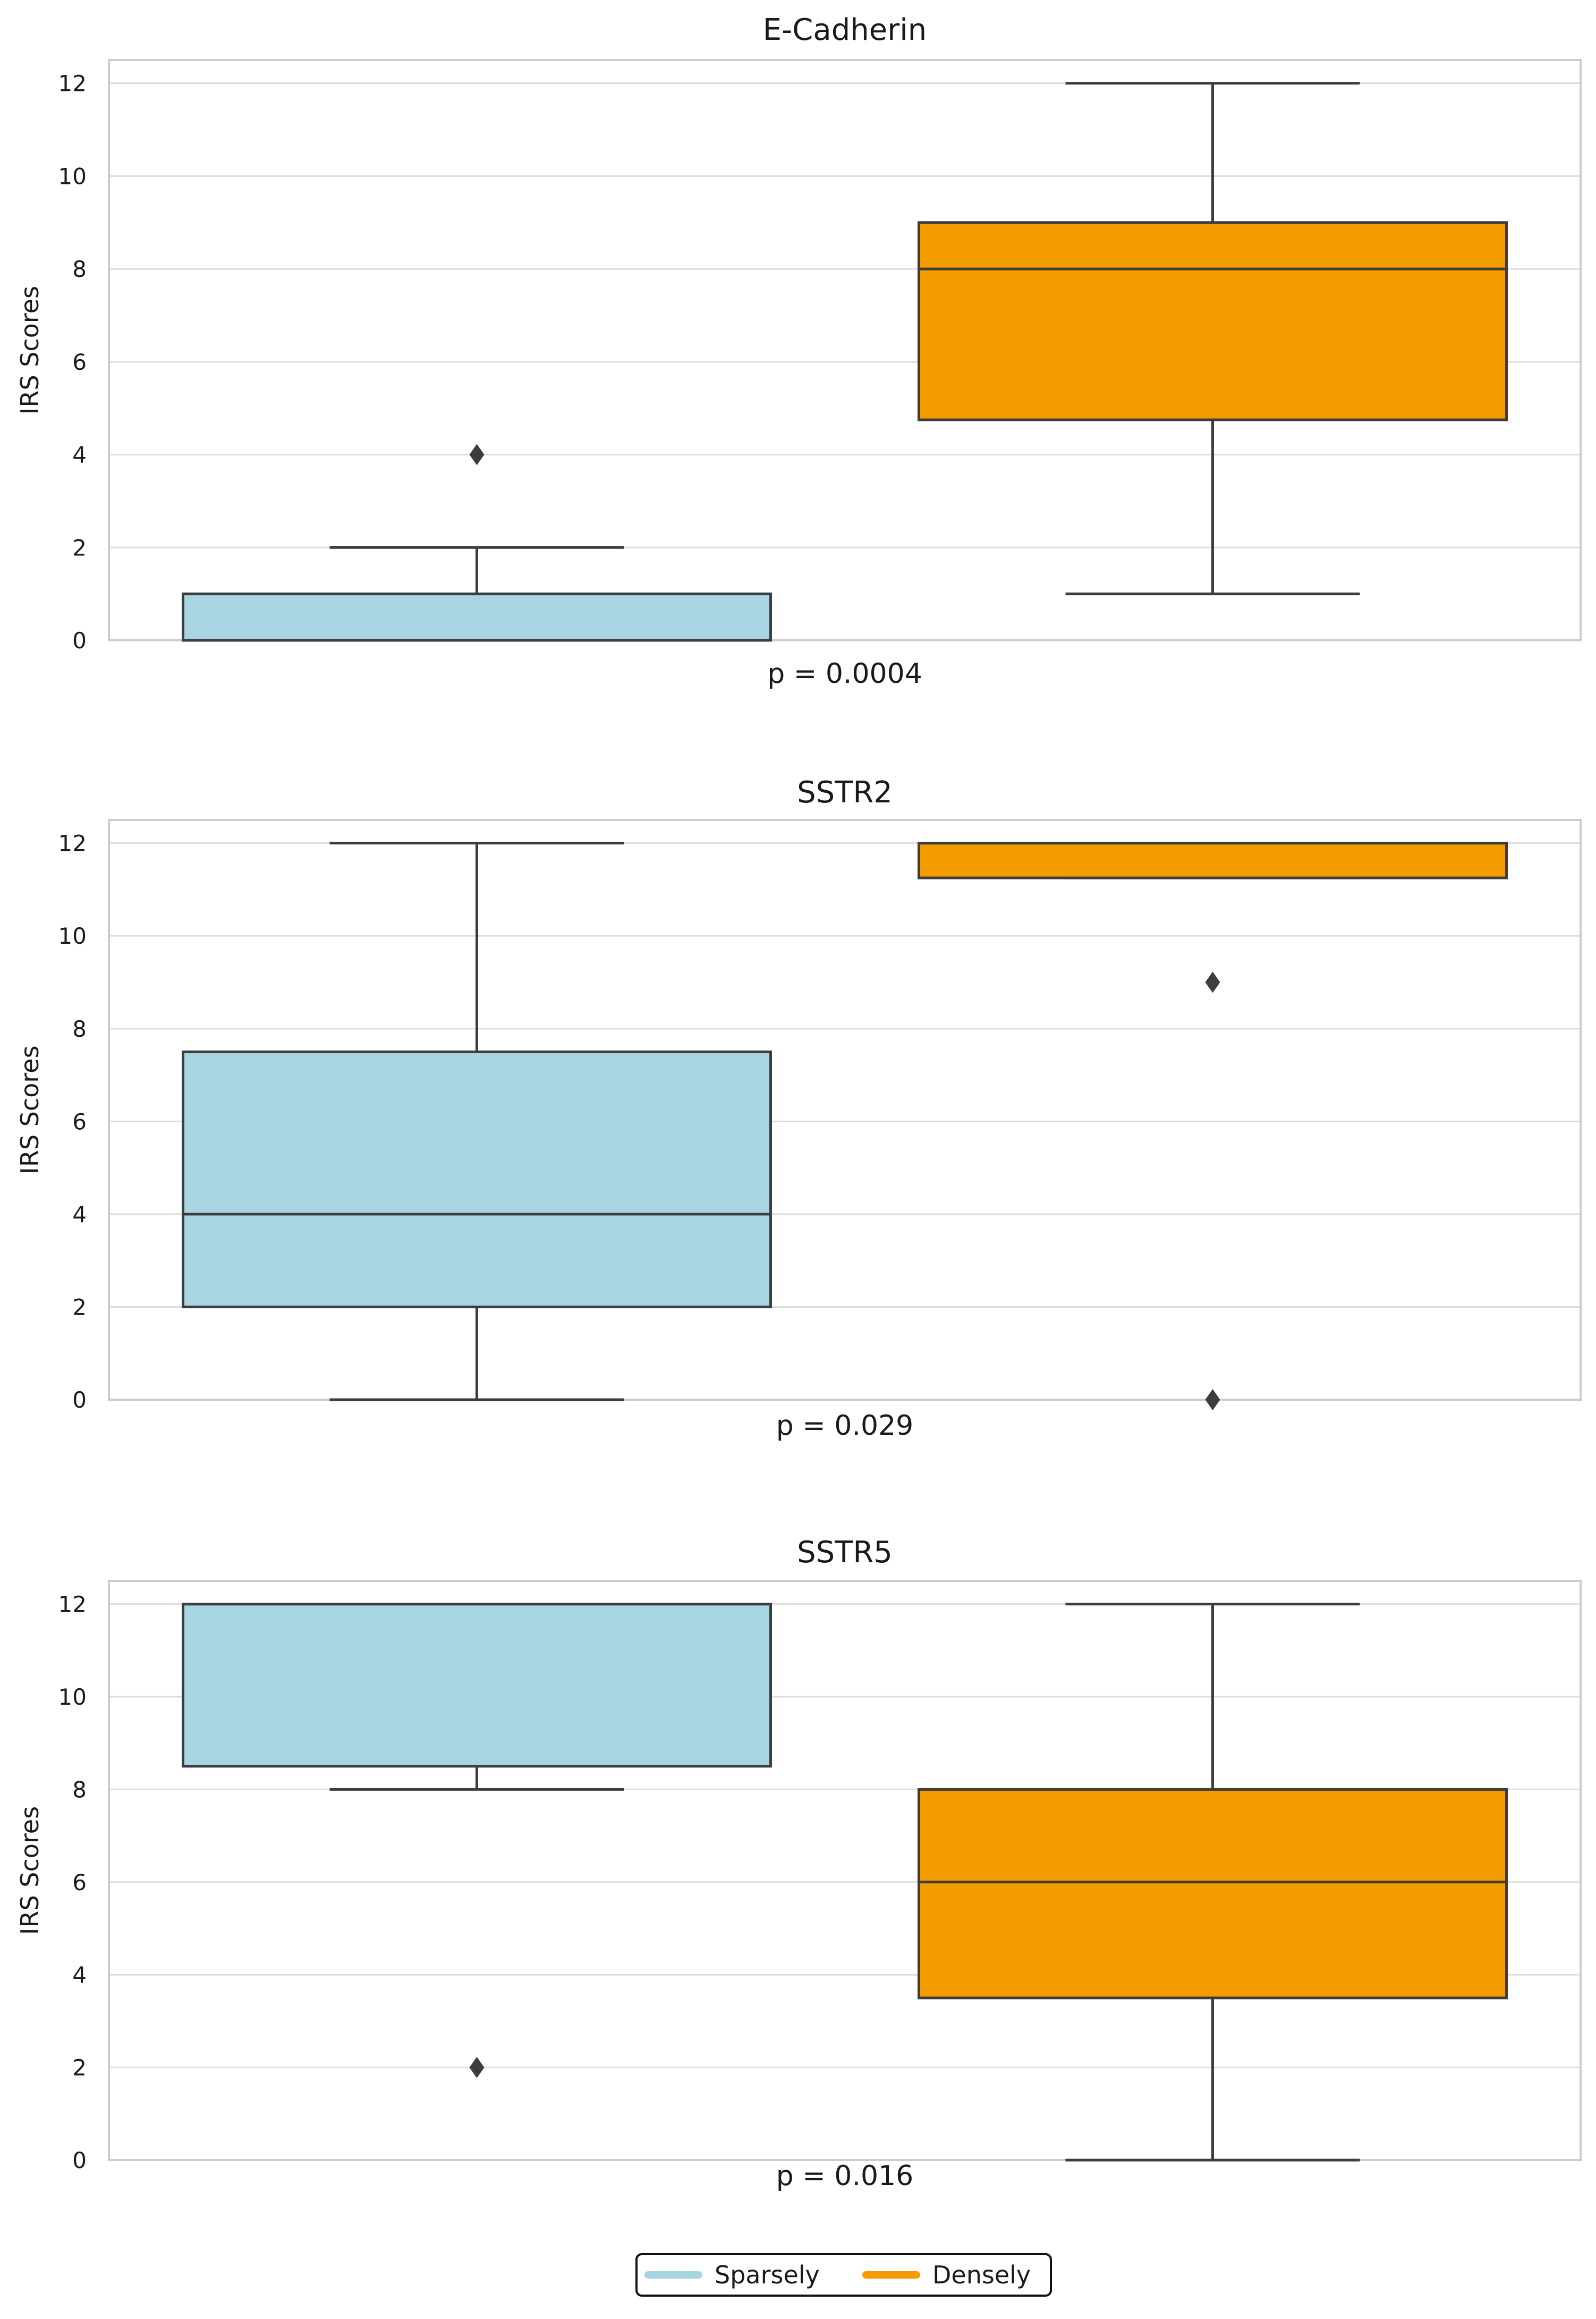  Describe the element at coordinates (845, 792) in the screenshot. I see `panel-title: SSTR2` at that location.